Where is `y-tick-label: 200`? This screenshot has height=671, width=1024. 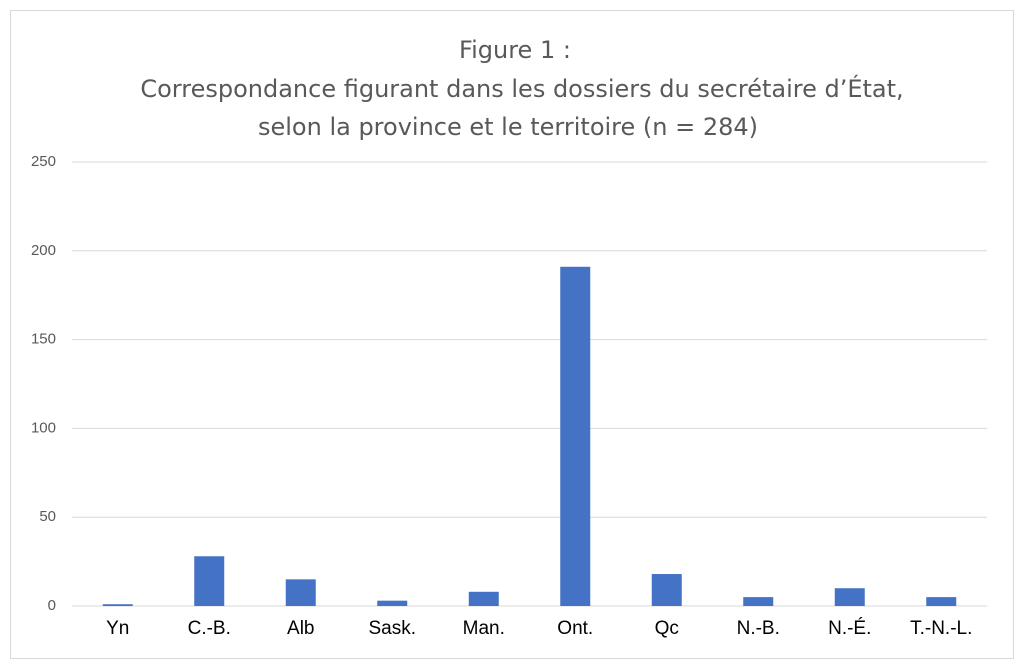 y-tick-label: 200 is located at coordinates (43, 250).